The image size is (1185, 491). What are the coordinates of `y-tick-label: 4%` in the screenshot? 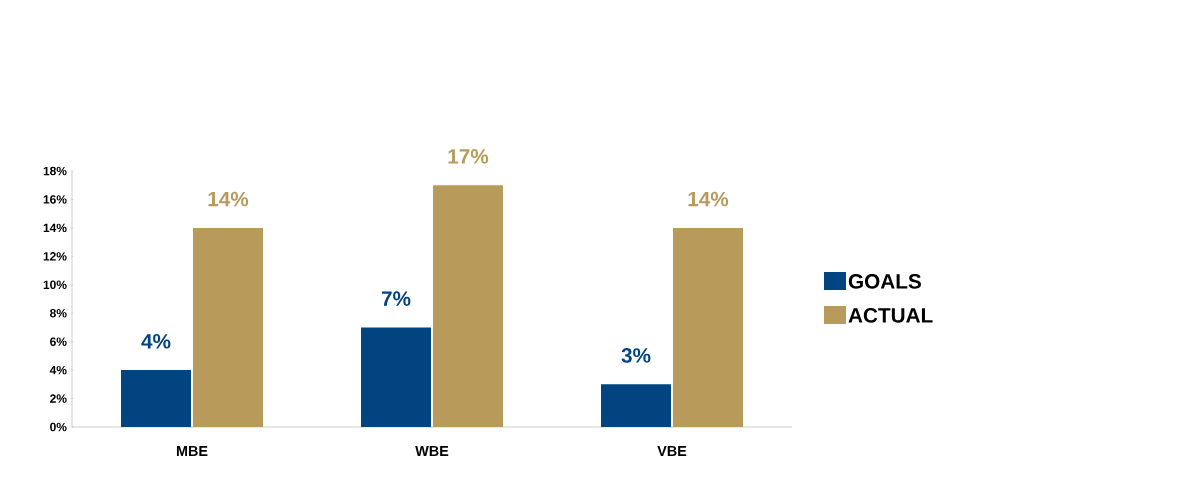 It's located at (58, 370).